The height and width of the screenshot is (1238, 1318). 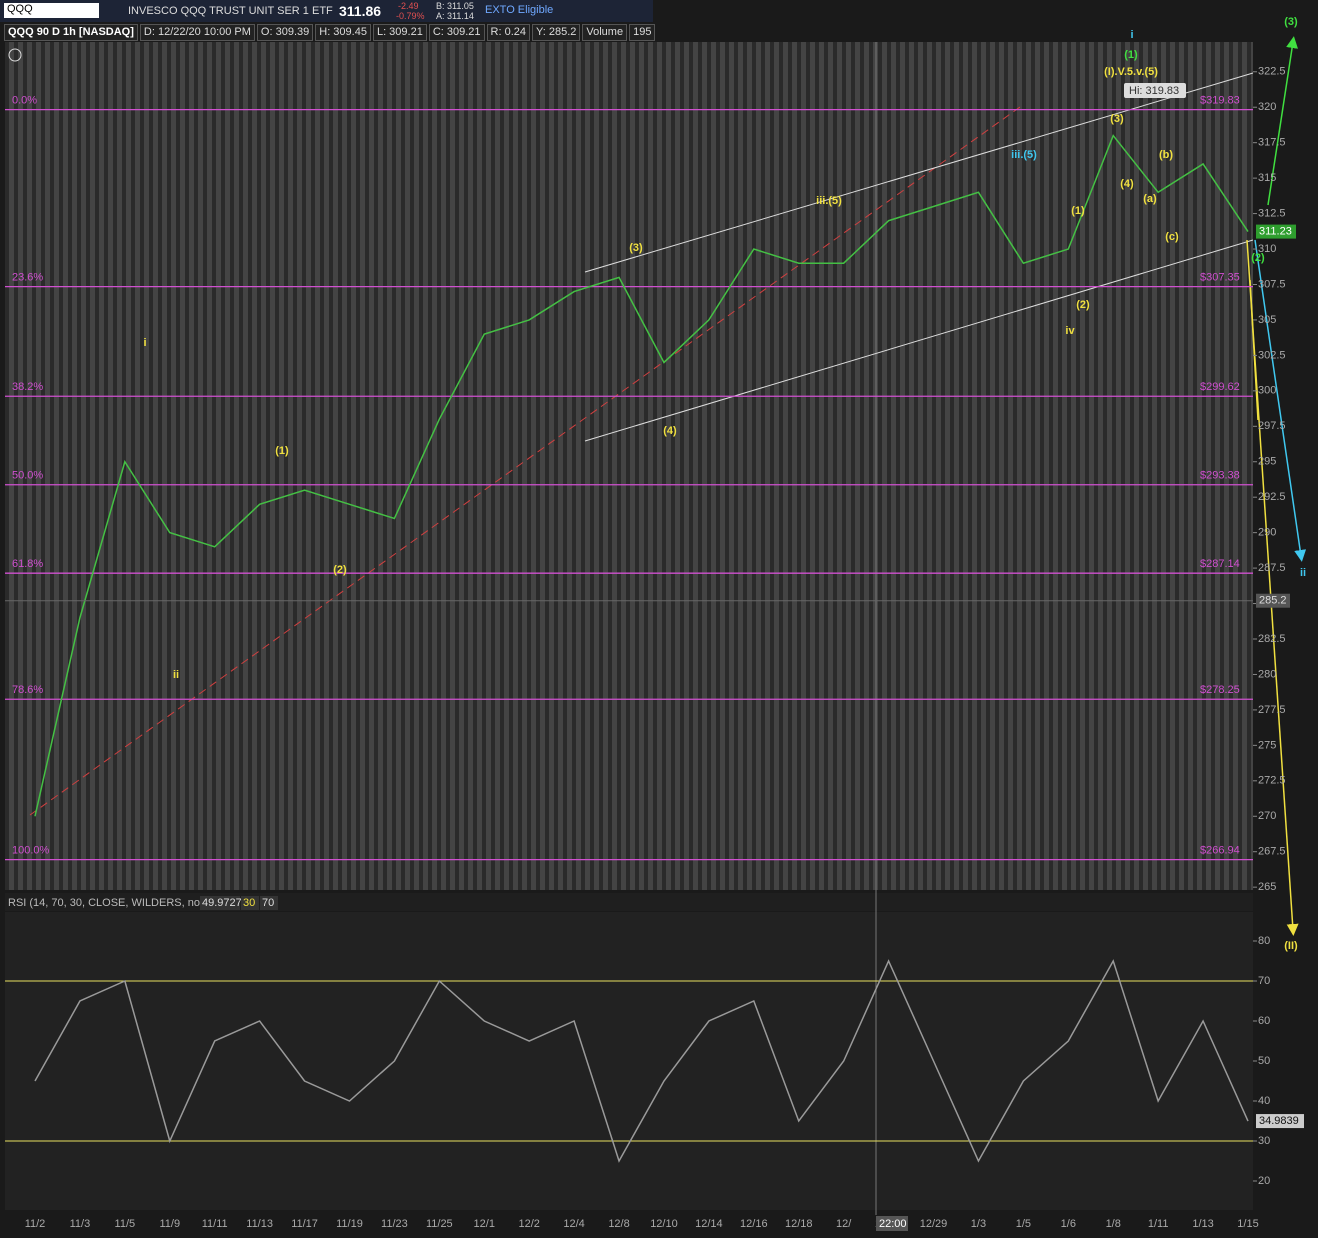 What do you see at coordinates (519, 10) in the screenshot?
I see `badge: EXTO Eligible` at bounding box center [519, 10].